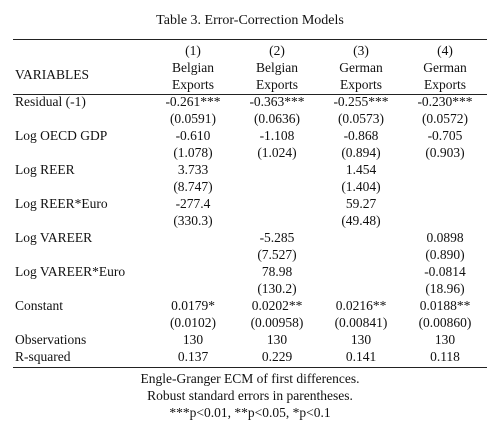  I want to click on stat-value: 0.141, so click(361, 356).